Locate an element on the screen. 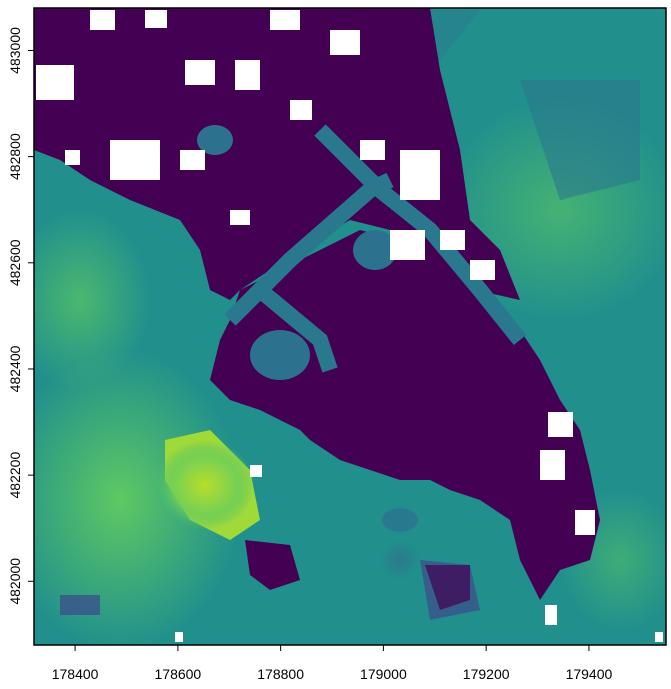  y-tick-label: 482200 is located at coordinates (15, 475).